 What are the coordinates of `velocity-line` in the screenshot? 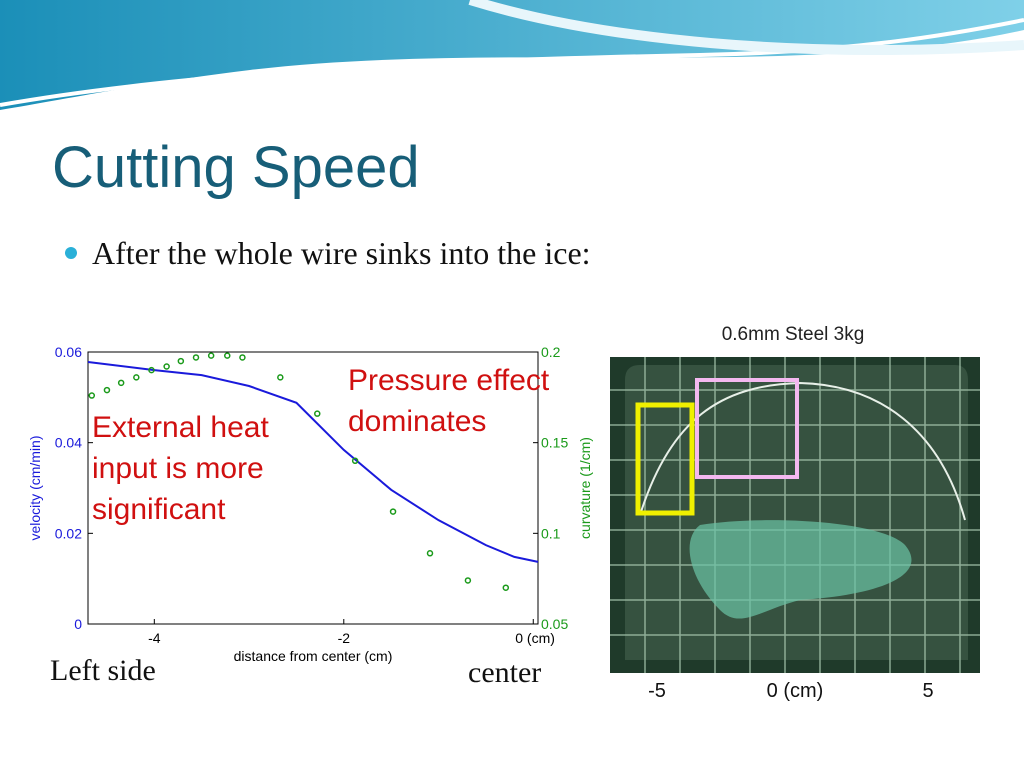 It's located at (313, 461).